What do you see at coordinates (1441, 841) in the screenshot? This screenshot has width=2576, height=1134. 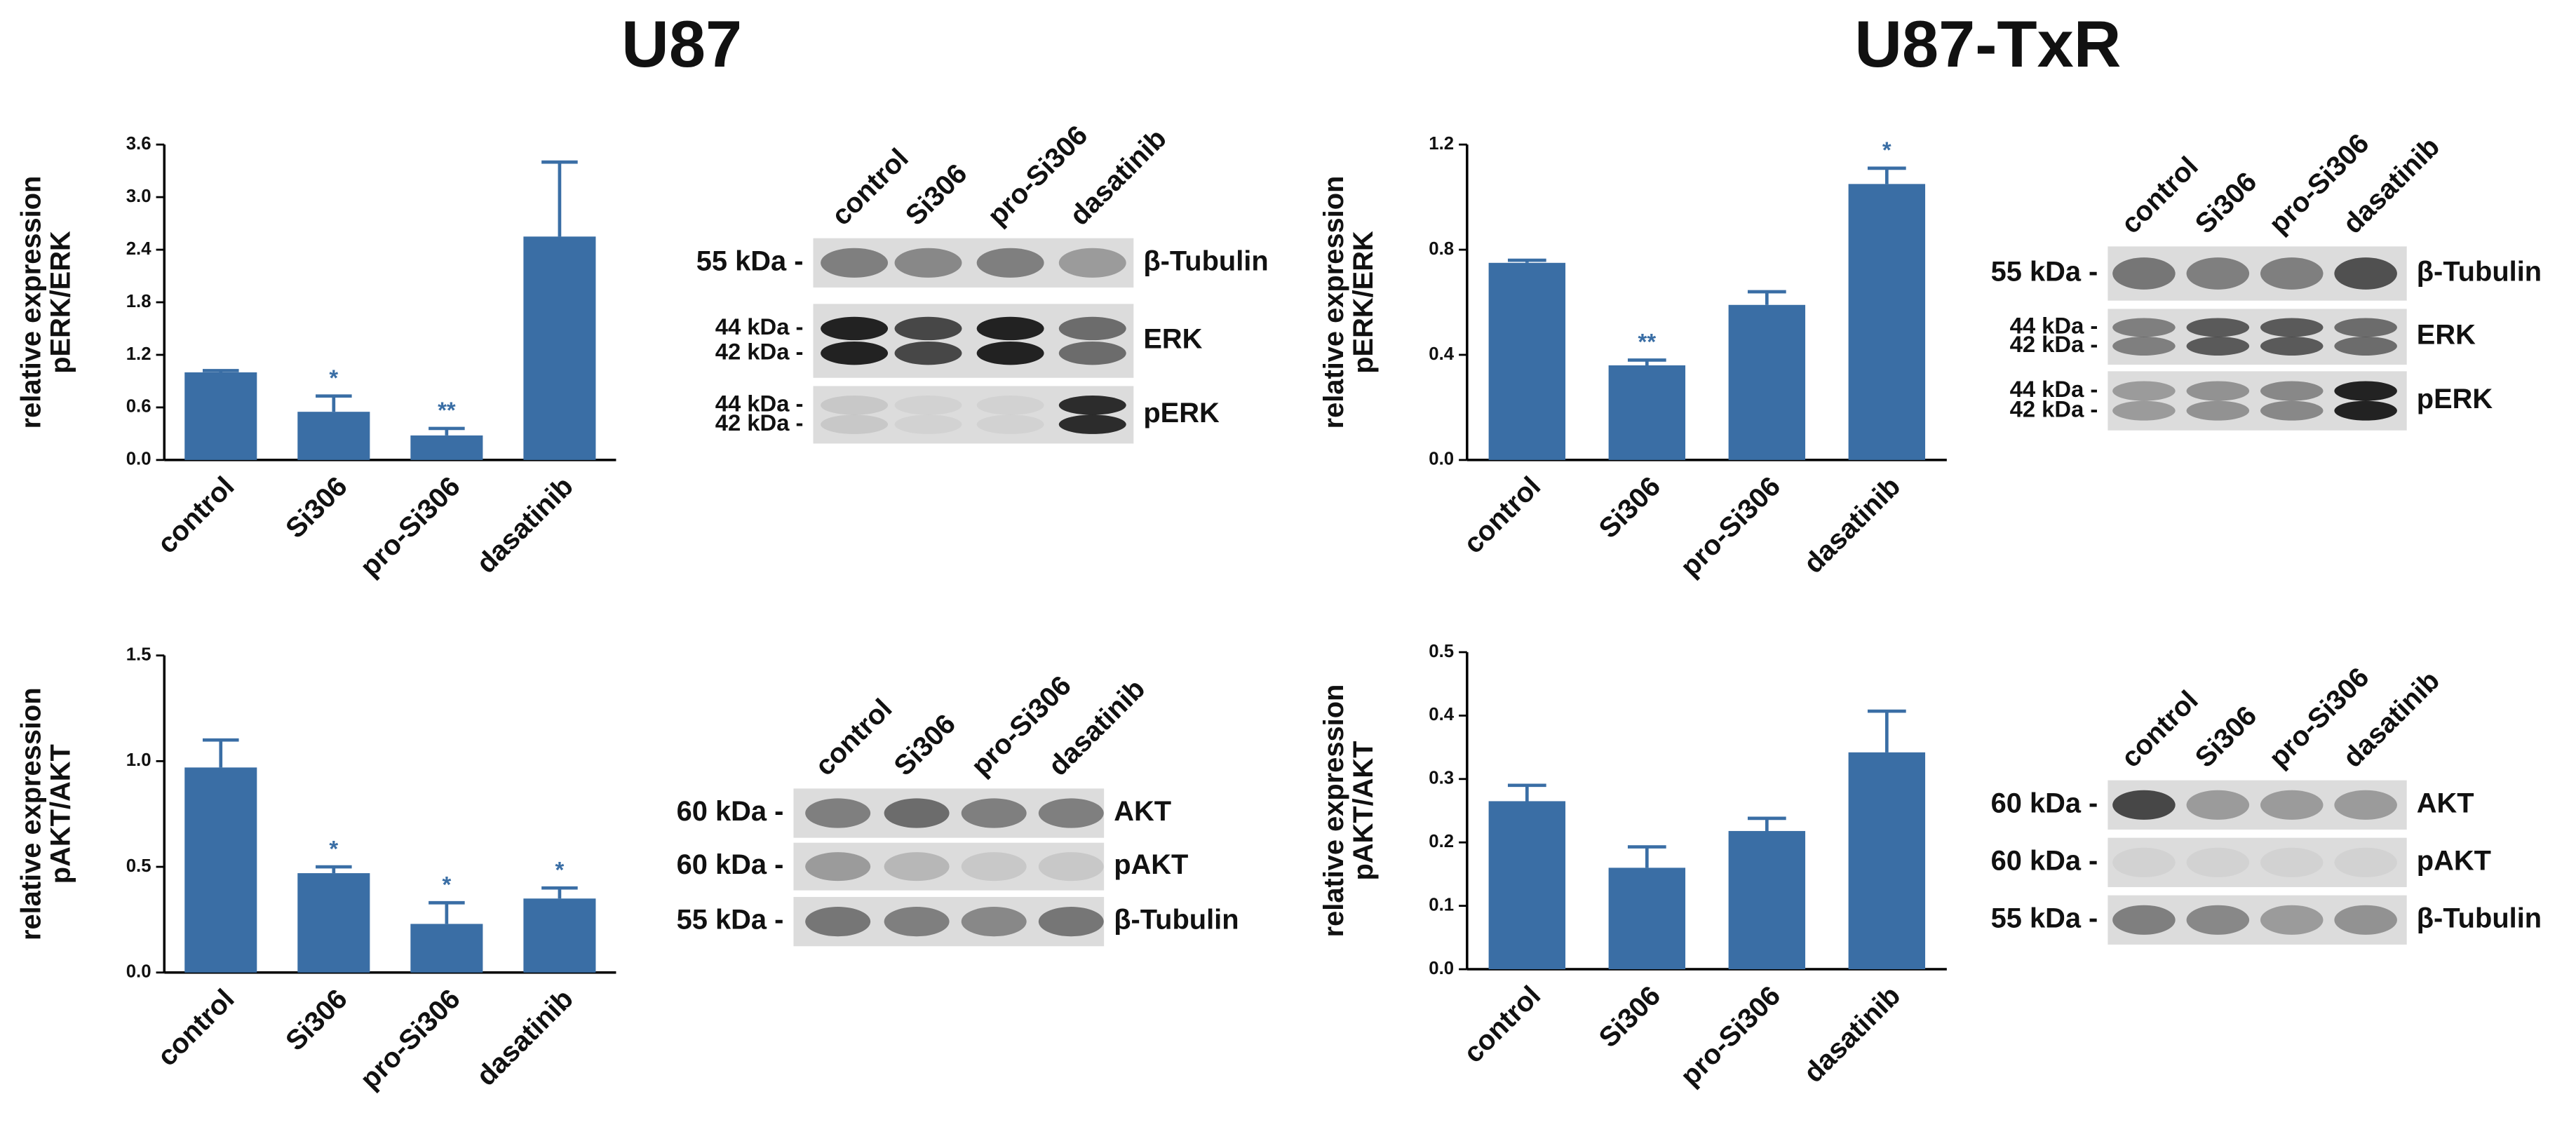 I see `y-tick-label: 0.2` at bounding box center [1441, 841].